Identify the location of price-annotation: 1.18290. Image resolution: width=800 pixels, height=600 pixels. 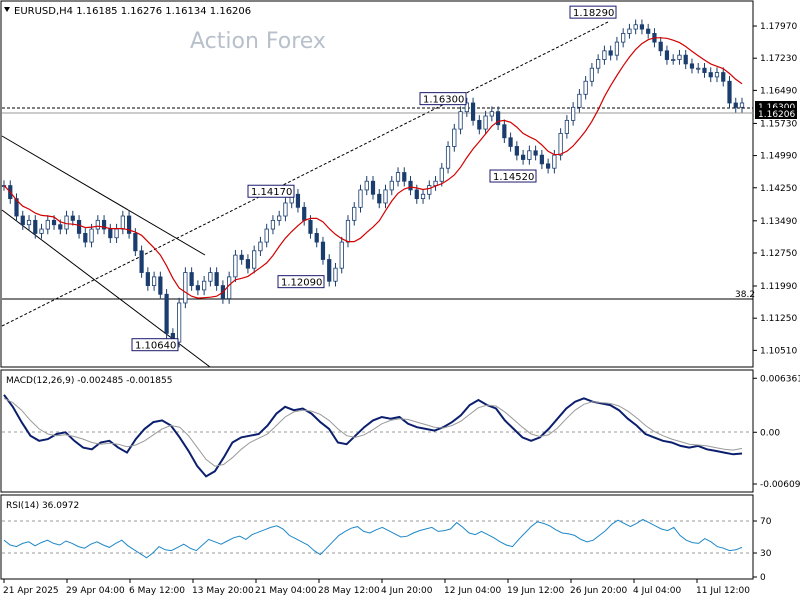
(593, 12).